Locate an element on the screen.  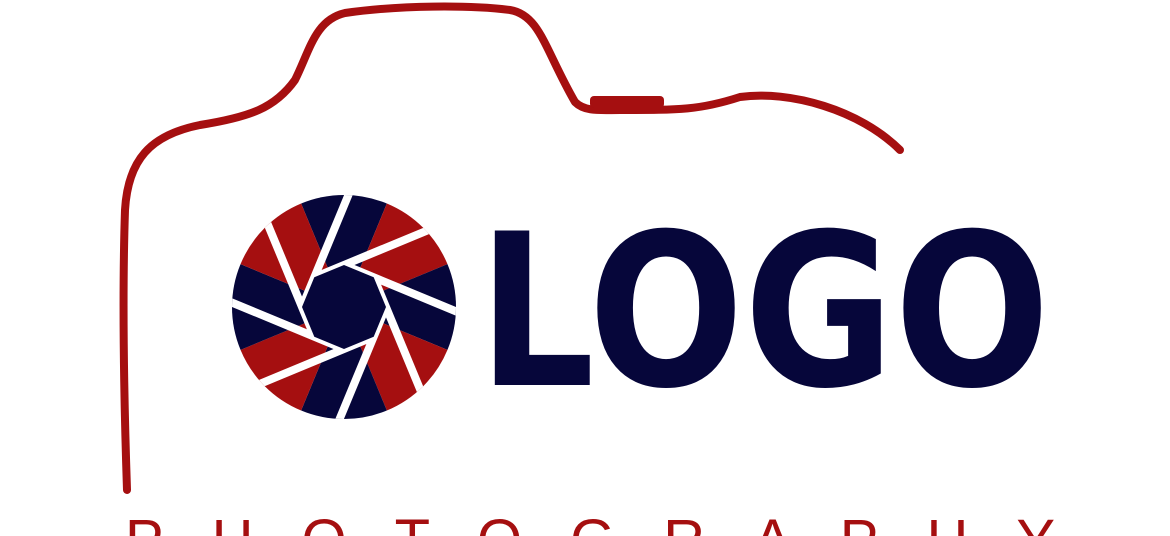
aperture is located at coordinates (344, 307).